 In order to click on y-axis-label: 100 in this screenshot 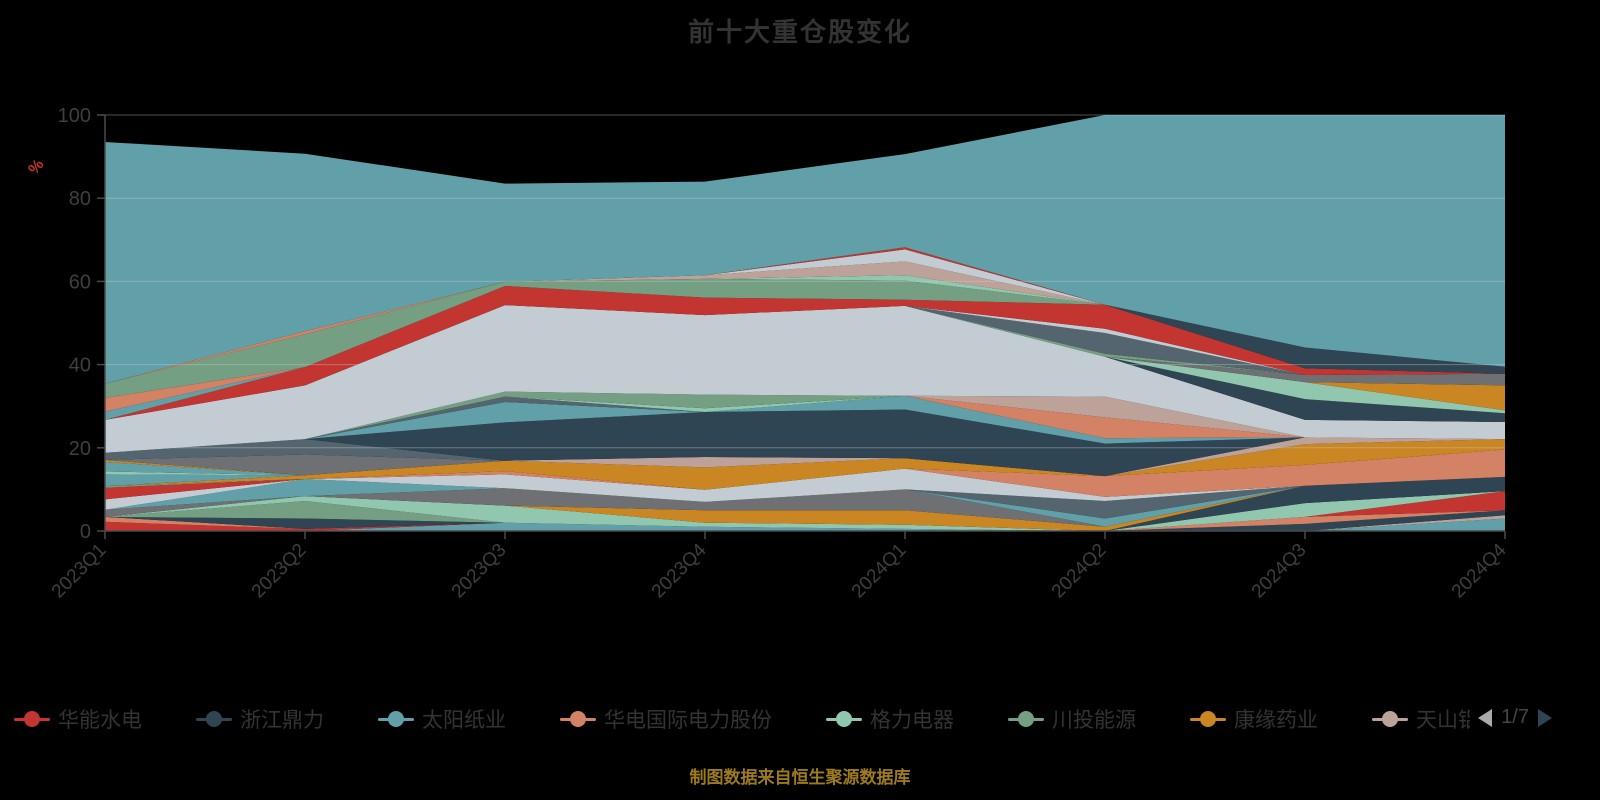, I will do `click(74, 116)`.